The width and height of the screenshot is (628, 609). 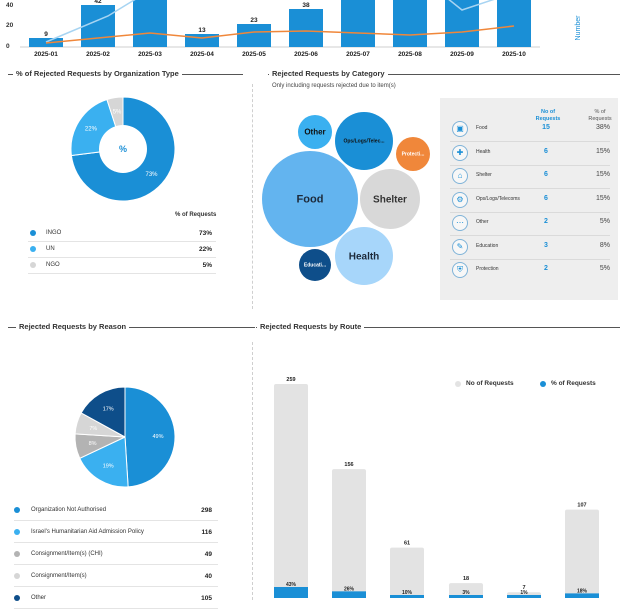 I want to click on bubble-educati-, so click(x=315, y=265).